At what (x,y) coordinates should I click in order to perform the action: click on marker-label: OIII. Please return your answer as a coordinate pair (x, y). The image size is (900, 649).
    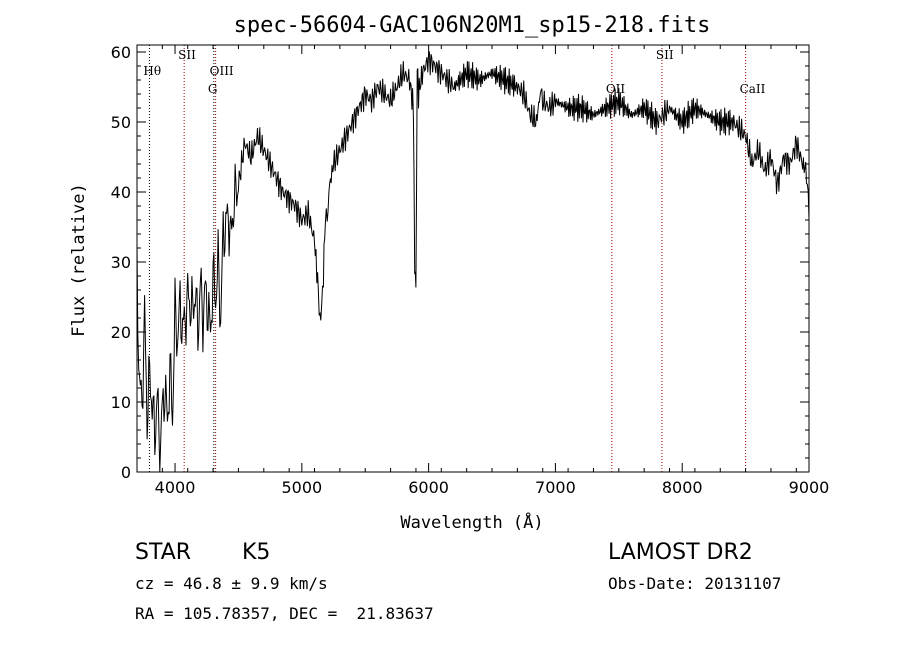
    Looking at the image, I should click on (222, 71).